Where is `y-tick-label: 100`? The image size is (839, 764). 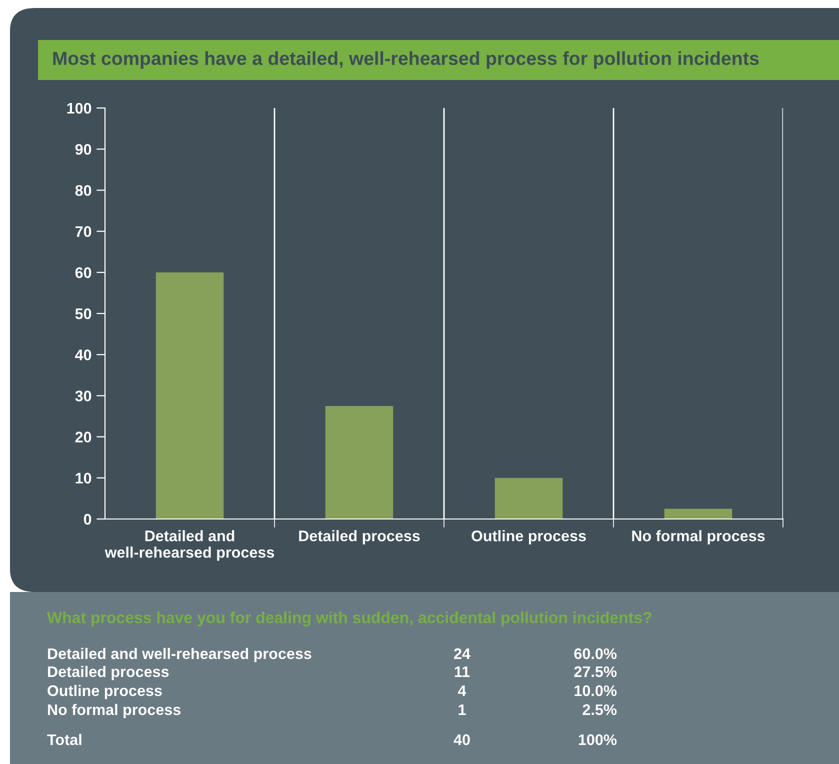 y-tick-label: 100 is located at coordinates (79, 108).